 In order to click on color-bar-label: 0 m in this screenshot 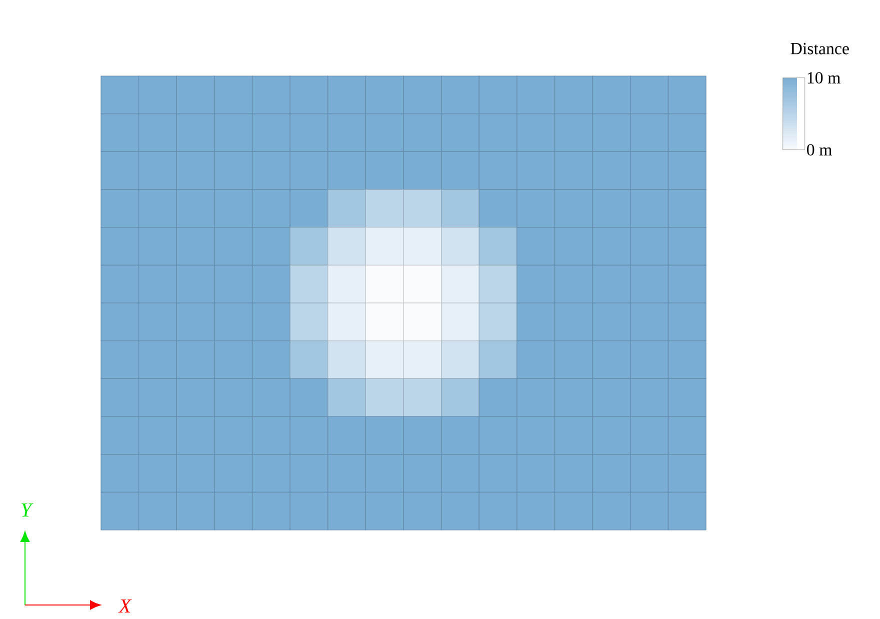, I will do `click(819, 150)`.